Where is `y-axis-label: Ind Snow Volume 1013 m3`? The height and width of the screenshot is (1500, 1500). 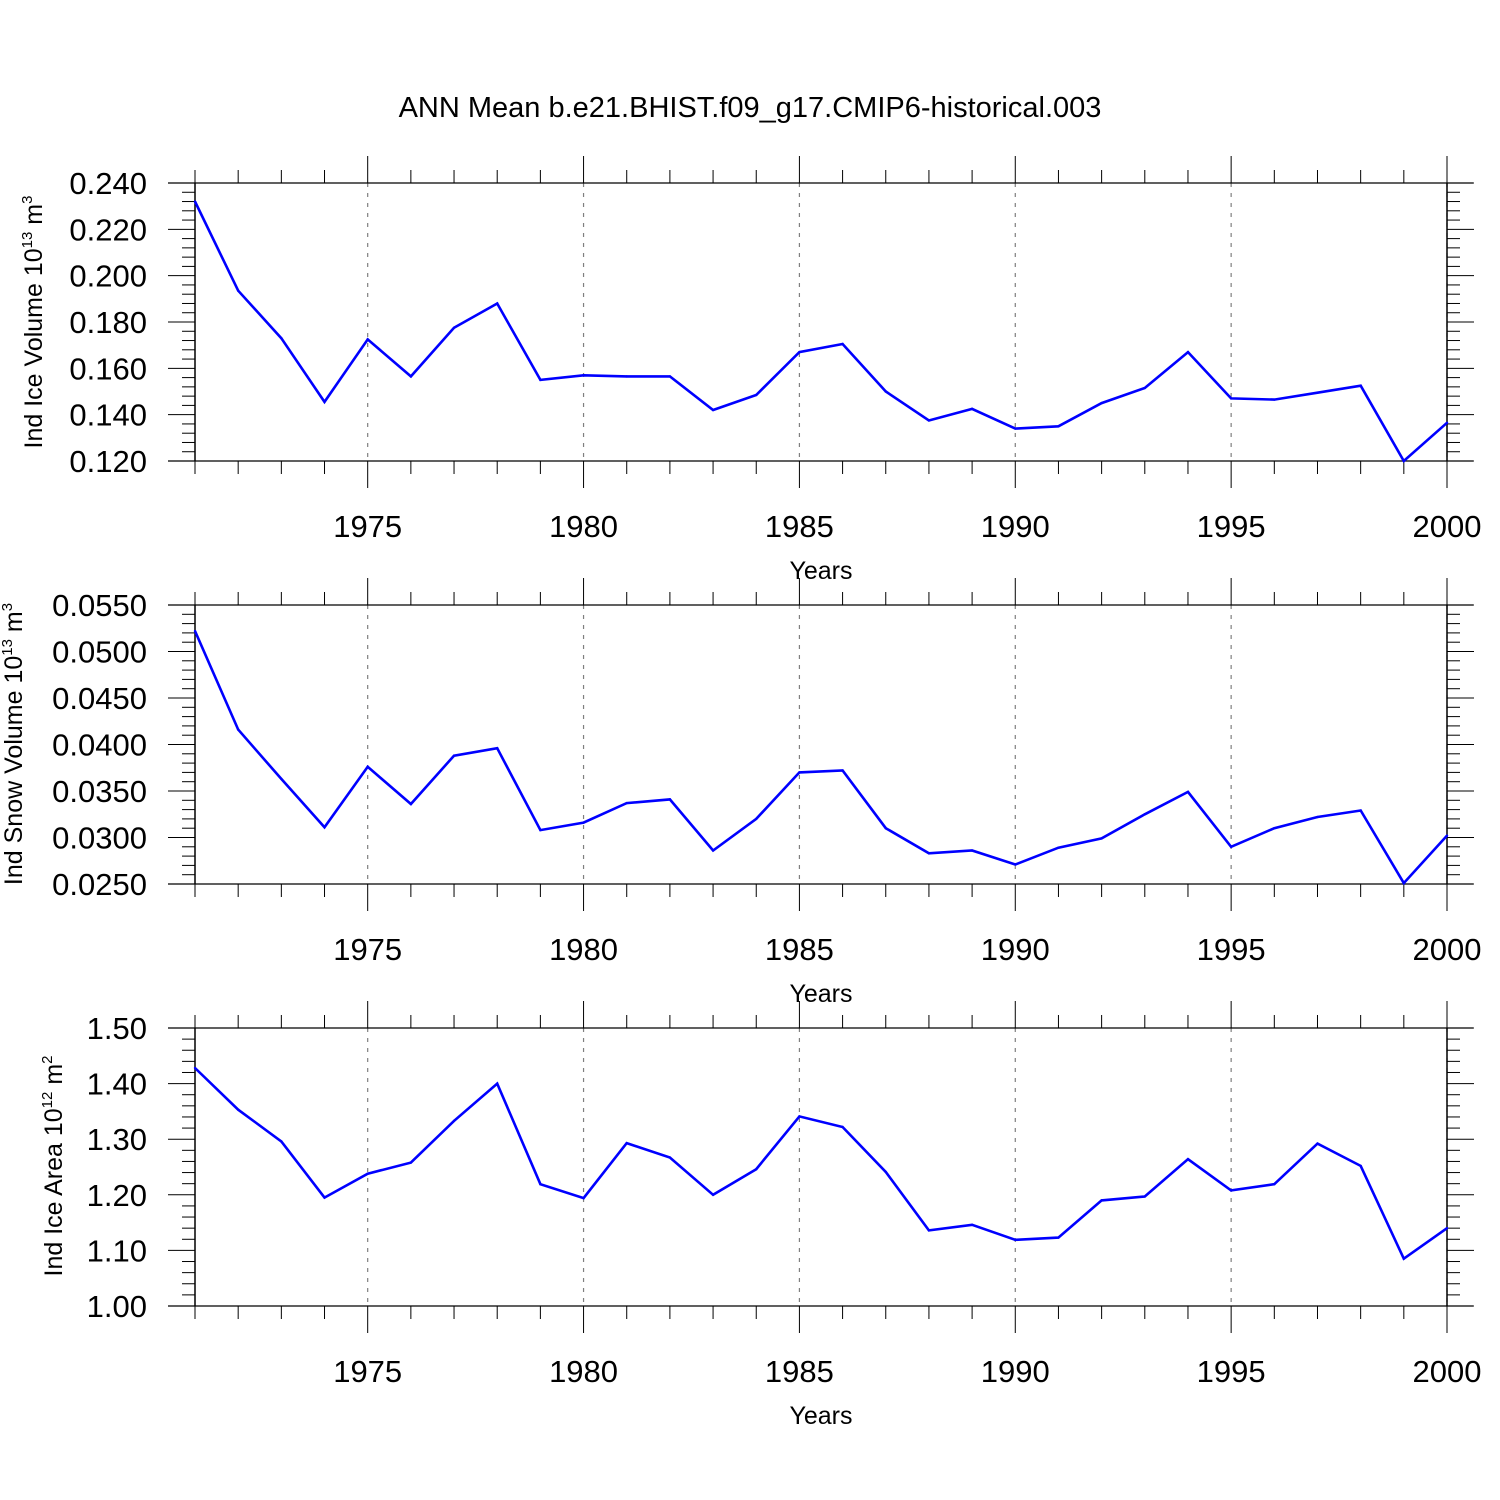 y-axis-label: Ind Snow Volume 1013 m3 is located at coordinates (14, 744).